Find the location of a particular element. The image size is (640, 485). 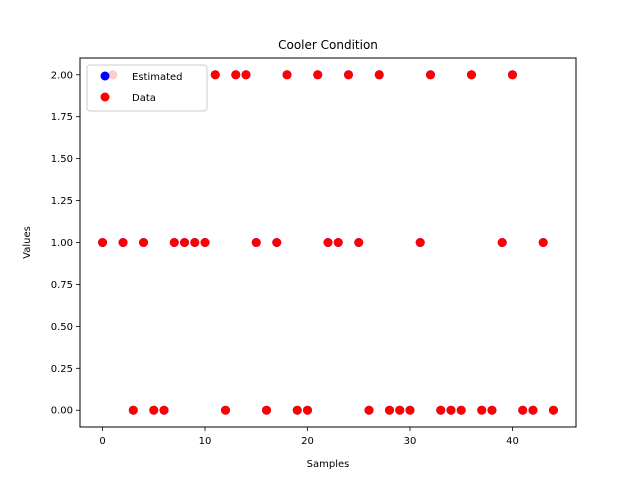

legend: Estimated Data is located at coordinates (147, 88).